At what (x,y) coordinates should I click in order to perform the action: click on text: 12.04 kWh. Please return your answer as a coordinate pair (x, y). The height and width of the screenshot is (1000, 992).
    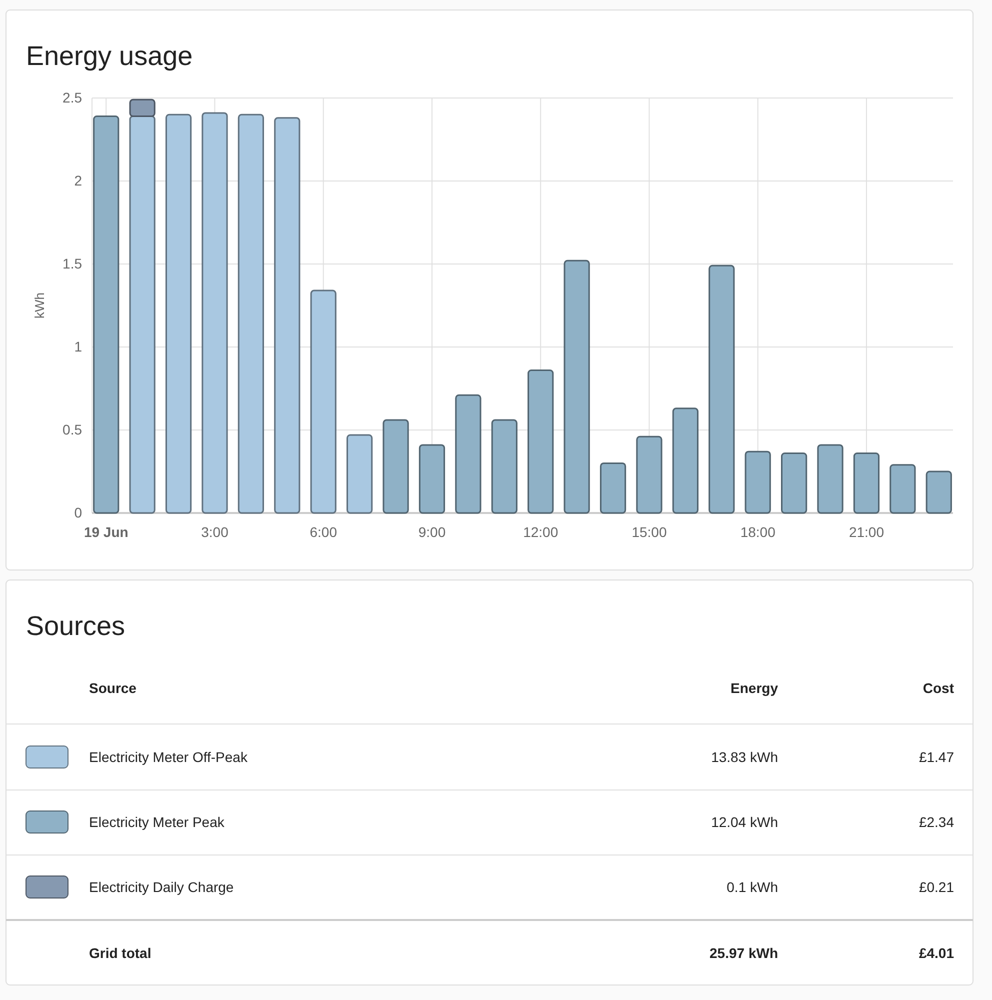
    Looking at the image, I should click on (744, 822).